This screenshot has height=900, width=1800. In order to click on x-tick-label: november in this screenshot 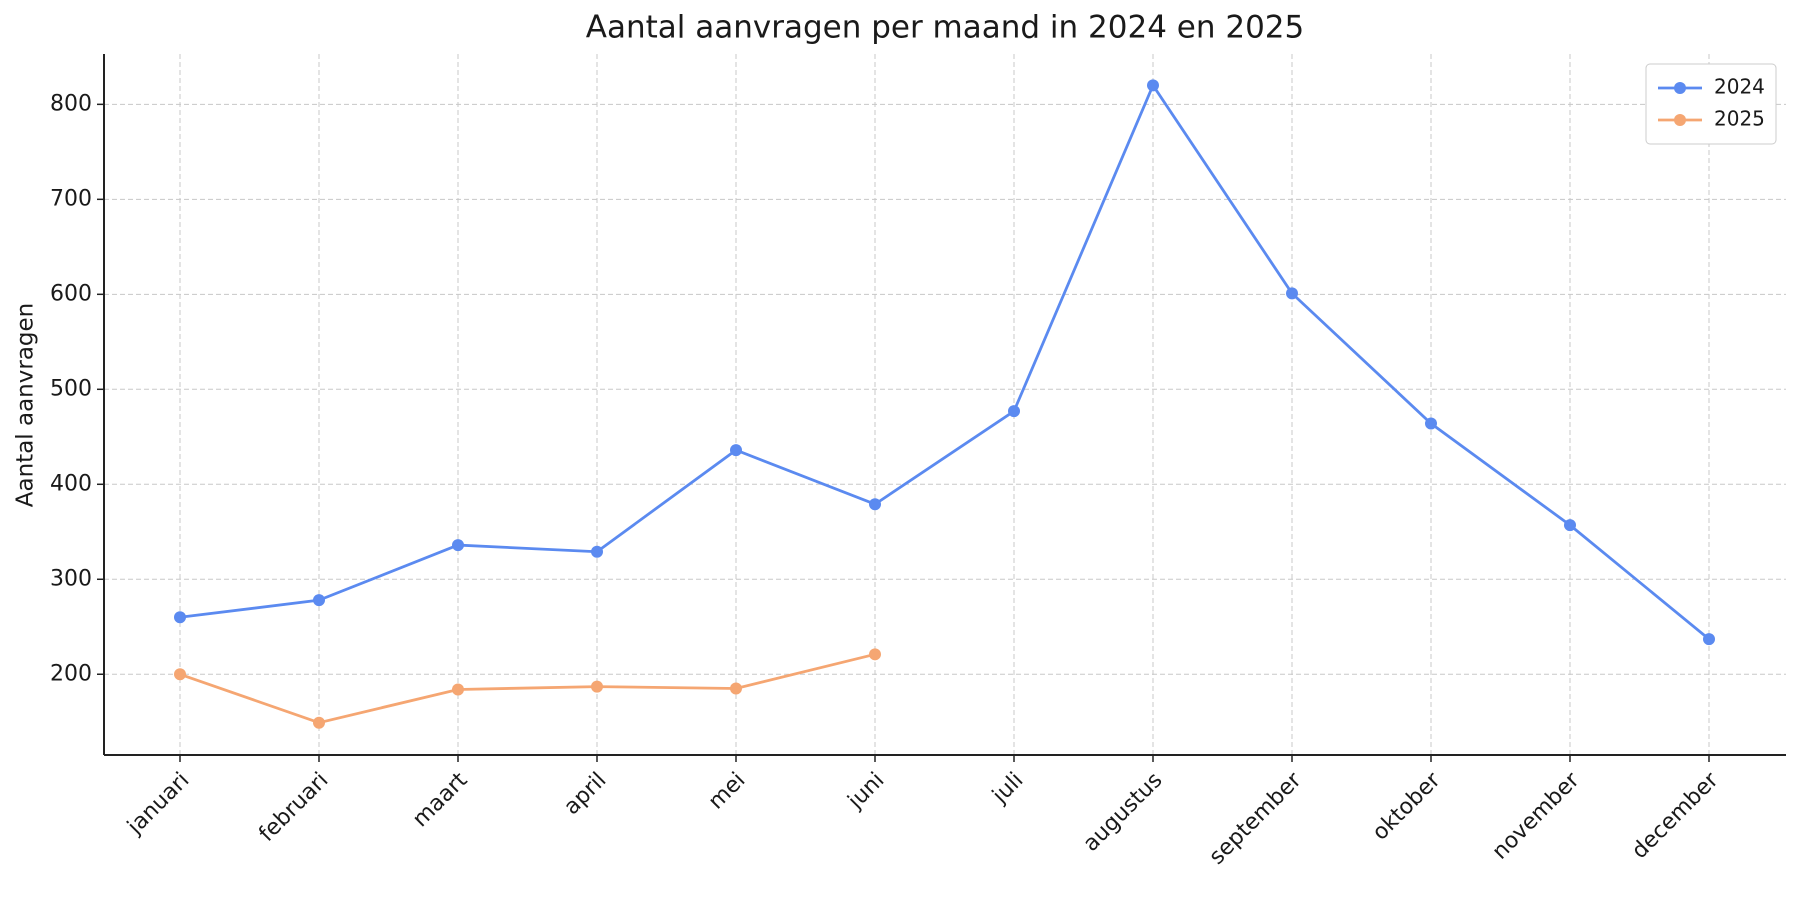, I will do `click(1537, 816)`.